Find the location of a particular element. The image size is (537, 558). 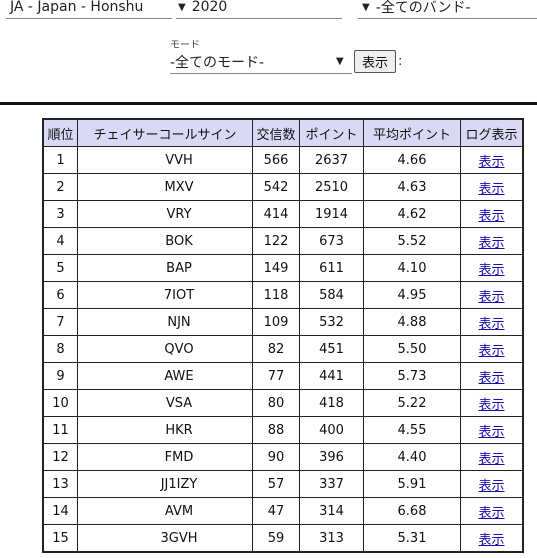

year-select-underline is located at coordinates (259, 18).